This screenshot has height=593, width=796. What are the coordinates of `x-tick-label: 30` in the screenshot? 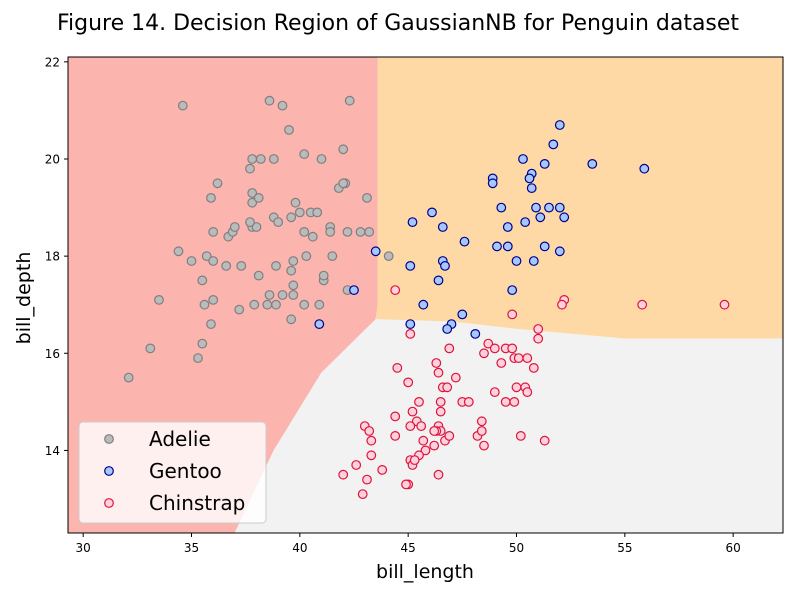 It's located at (83, 548).